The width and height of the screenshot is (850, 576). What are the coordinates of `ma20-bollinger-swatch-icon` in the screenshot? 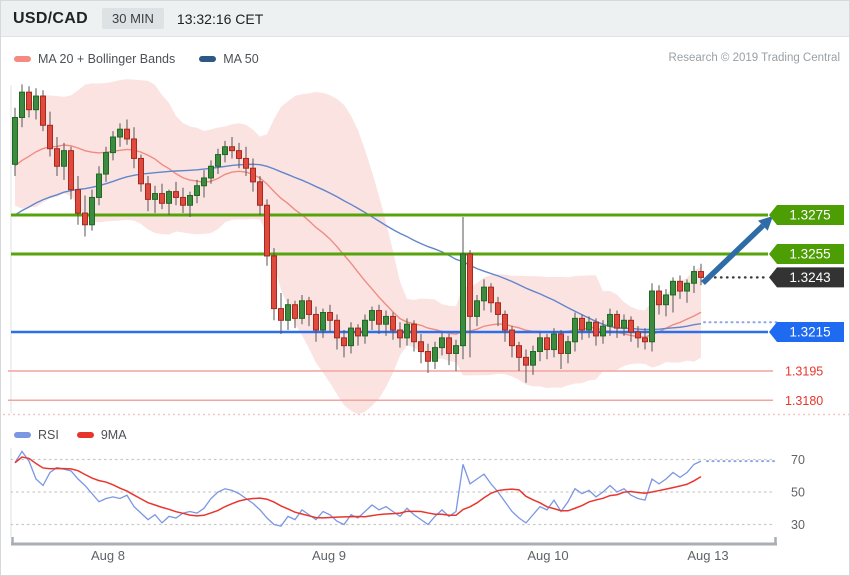 It's located at (22, 59).